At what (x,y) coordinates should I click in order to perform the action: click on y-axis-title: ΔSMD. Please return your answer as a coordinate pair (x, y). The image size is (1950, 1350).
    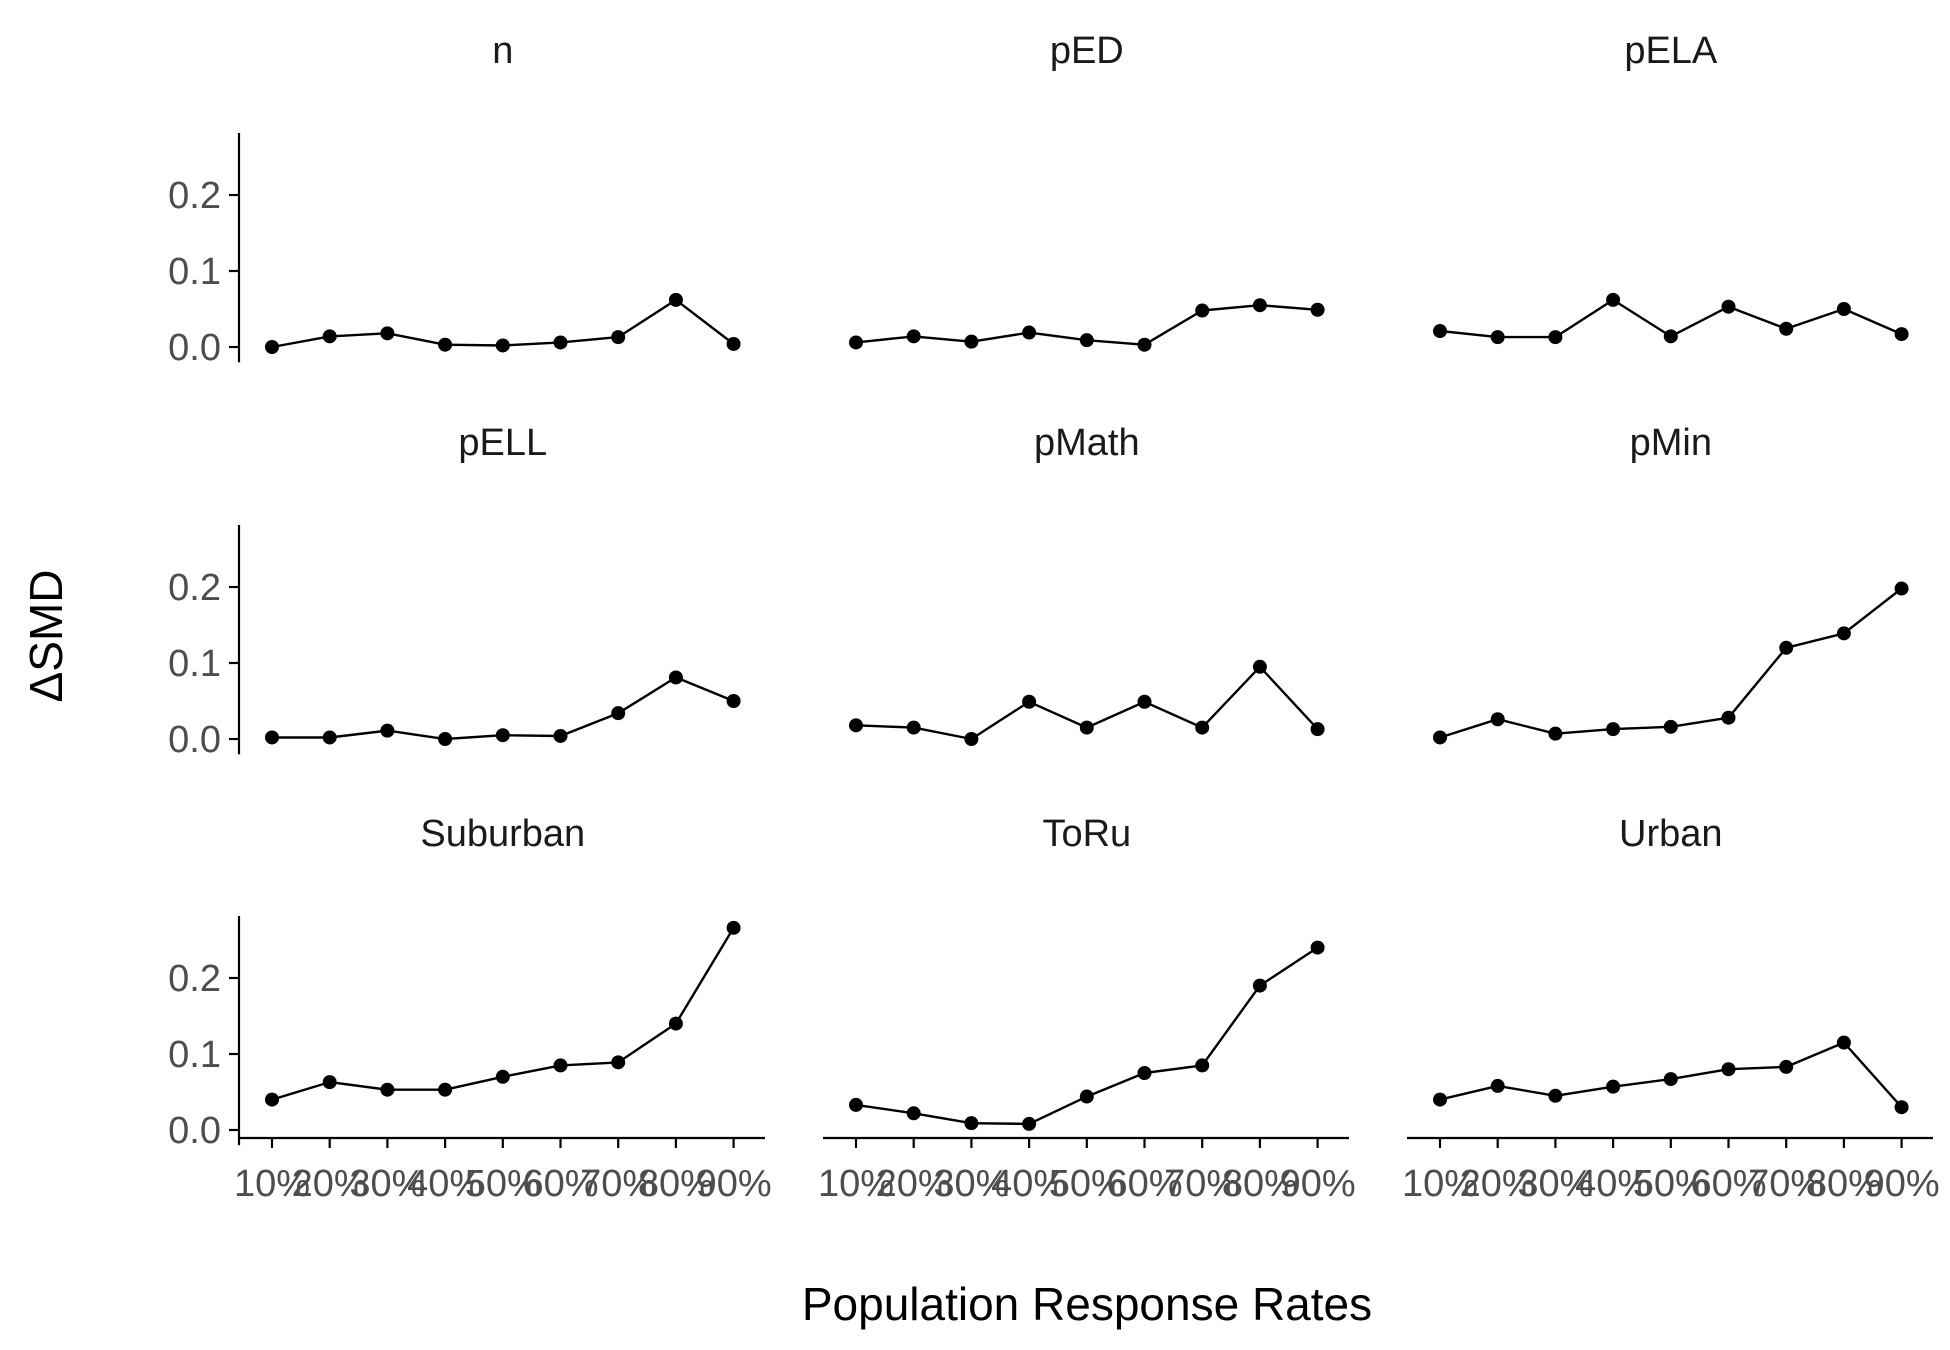
    Looking at the image, I should click on (46, 636).